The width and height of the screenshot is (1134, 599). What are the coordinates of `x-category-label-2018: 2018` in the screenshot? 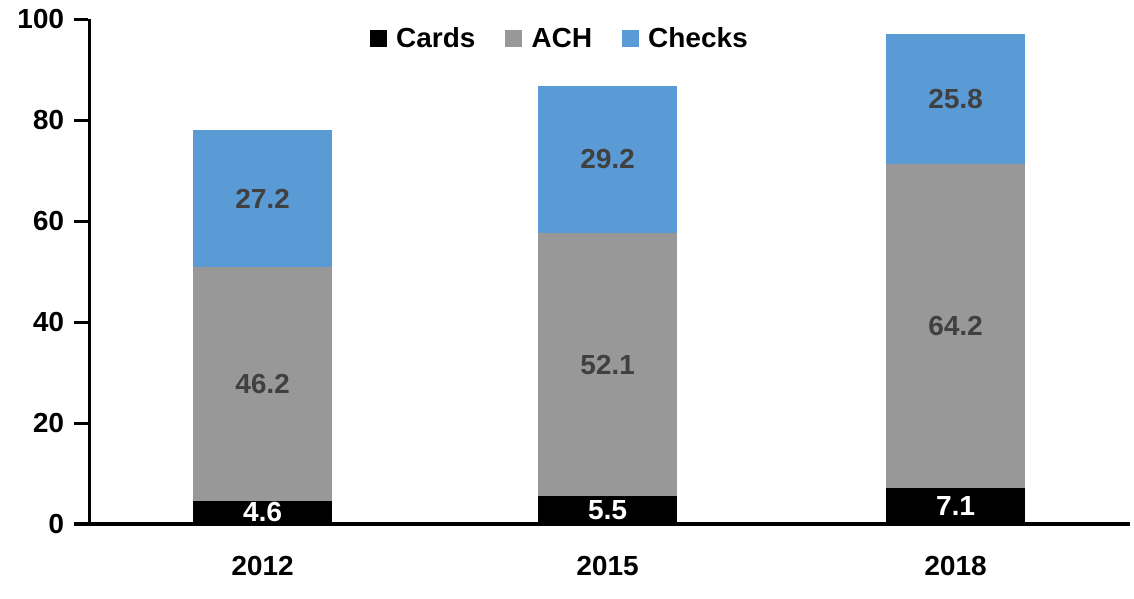 It's located at (955, 565).